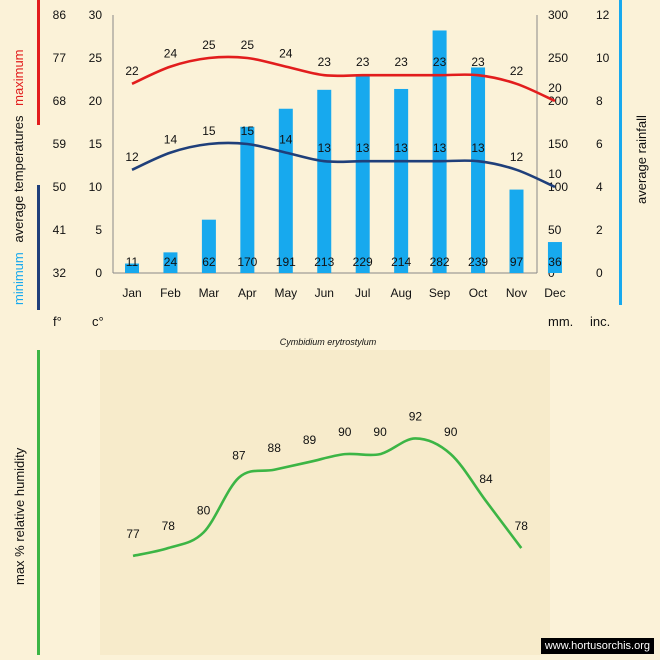 This screenshot has width=660, height=660. What do you see at coordinates (209, 262) in the screenshot?
I see `rainfall-value-label: 62` at bounding box center [209, 262].